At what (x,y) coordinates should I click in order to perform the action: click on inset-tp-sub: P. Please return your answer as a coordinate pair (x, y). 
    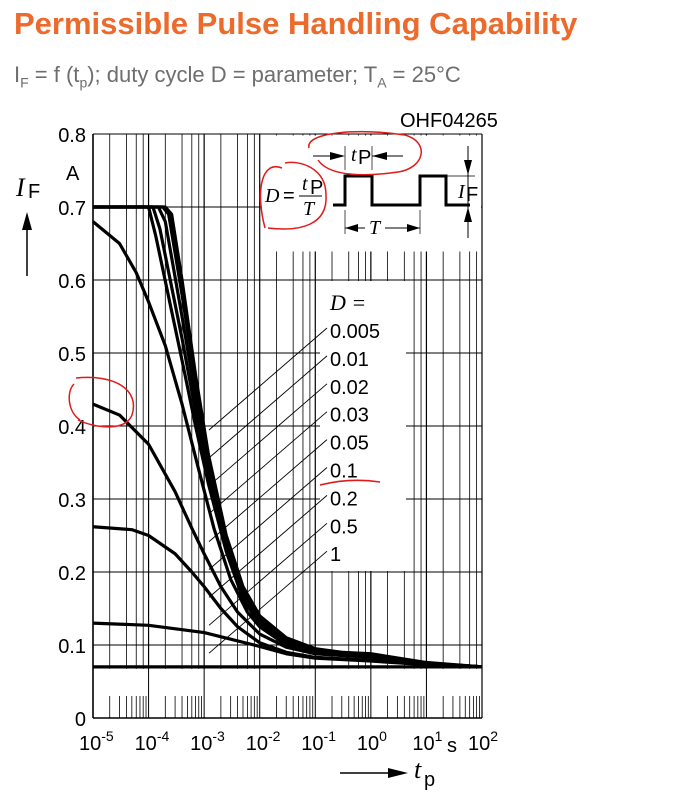
    Looking at the image, I should click on (364, 158).